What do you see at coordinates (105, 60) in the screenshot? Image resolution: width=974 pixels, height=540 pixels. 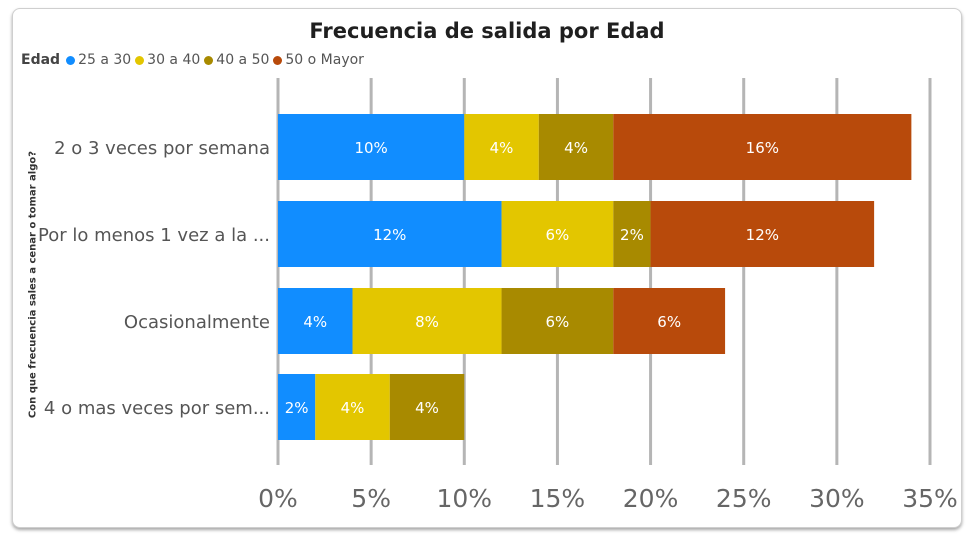 I see `legend-label: 25 a 30` at bounding box center [105, 60].